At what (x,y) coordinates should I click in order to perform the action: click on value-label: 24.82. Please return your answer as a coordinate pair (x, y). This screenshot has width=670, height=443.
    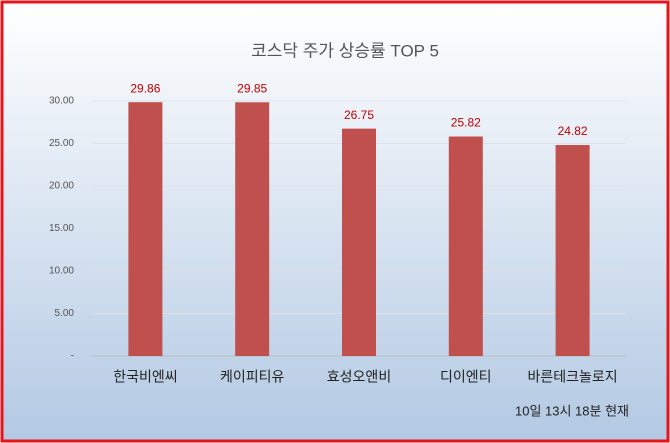
    Looking at the image, I should click on (573, 131).